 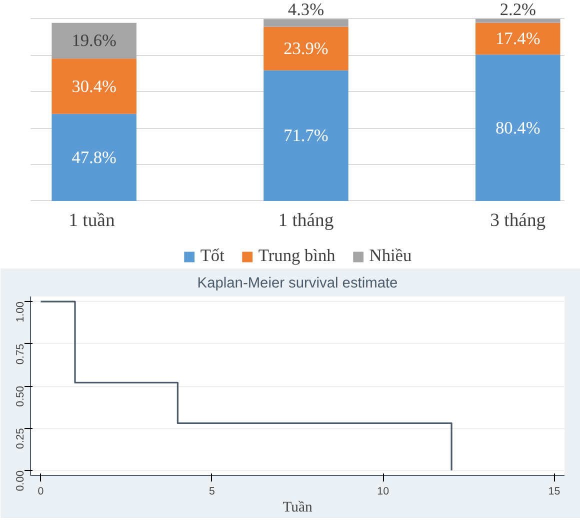 I want to click on data-label: 4.3%, so click(x=306, y=10).